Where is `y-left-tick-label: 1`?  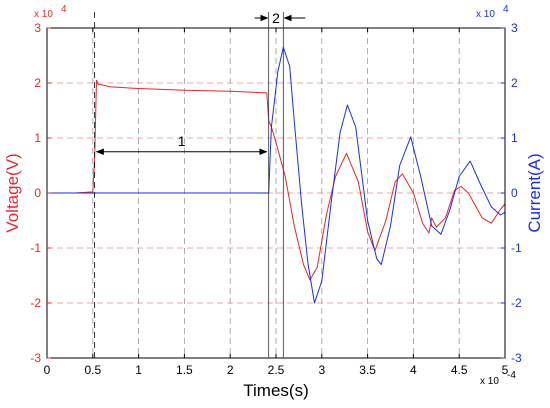
y-left-tick-label: 1 is located at coordinates (37, 138).